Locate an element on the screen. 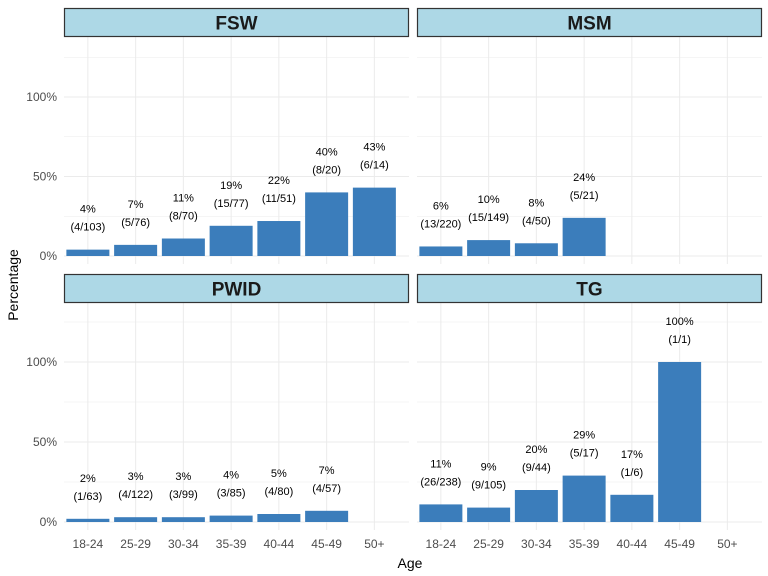 This screenshot has width=768, height=576. bar-count-label: (1/1) is located at coordinates (679, 340).